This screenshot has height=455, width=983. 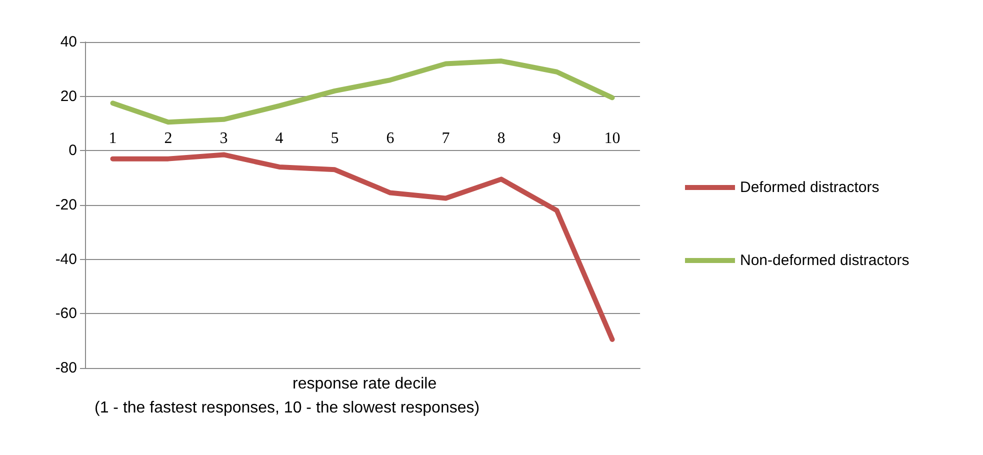 What do you see at coordinates (66, 313) in the screenshot?
I see `y-tick-label: -60` at bounding box center [66, 313].